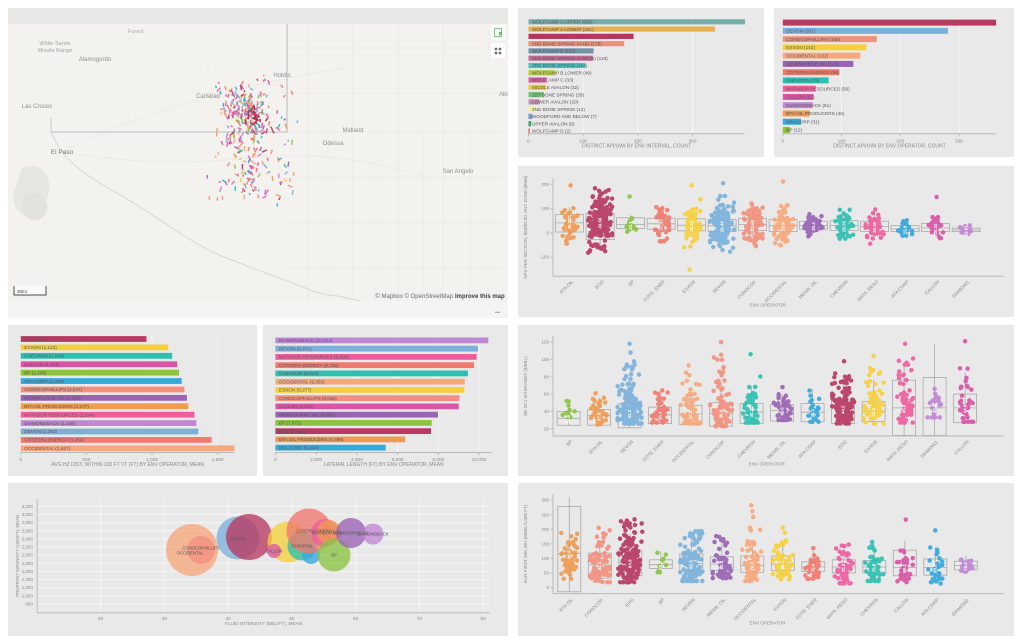 The width and height of the screenshot is (1024, 644). I want to click on svg-text: 68.0, so click(935, 568).